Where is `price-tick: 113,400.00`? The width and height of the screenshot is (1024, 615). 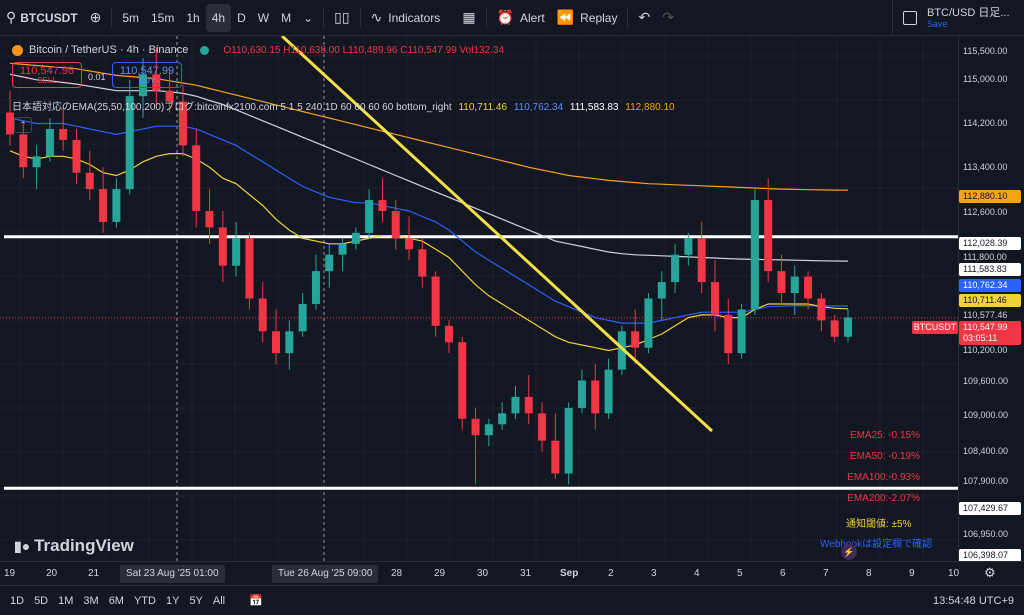
price-tick: 113,400.00 is located at coordinates (985, 167).